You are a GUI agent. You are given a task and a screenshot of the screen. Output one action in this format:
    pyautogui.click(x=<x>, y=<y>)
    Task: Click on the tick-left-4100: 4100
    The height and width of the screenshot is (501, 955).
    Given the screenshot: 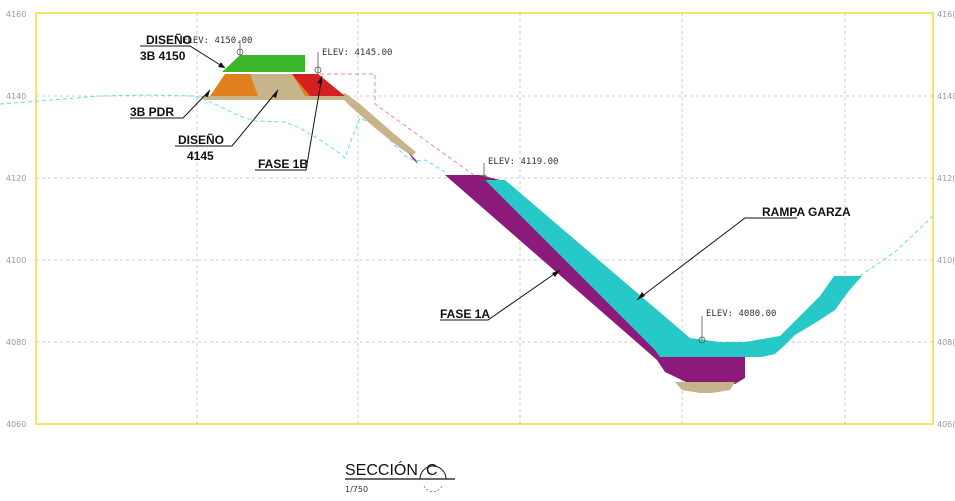 What is the action you would take?
    pyautogui.click(x=16, y=260)
    